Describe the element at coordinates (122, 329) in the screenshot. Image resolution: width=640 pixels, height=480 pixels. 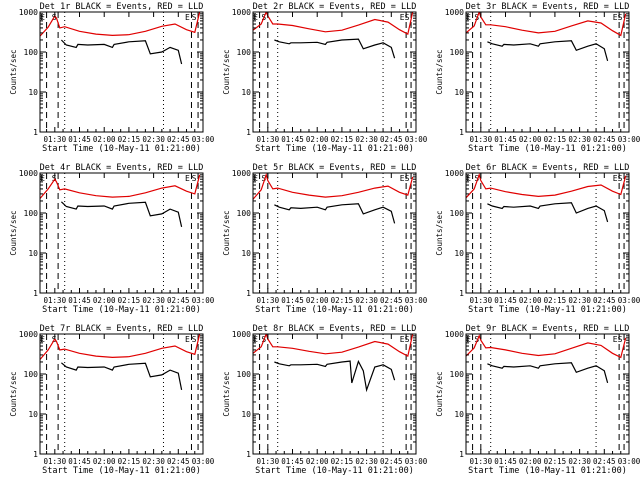
I see `panel-title: Det 7r BLACK = Events, RED = LLD` at that location.